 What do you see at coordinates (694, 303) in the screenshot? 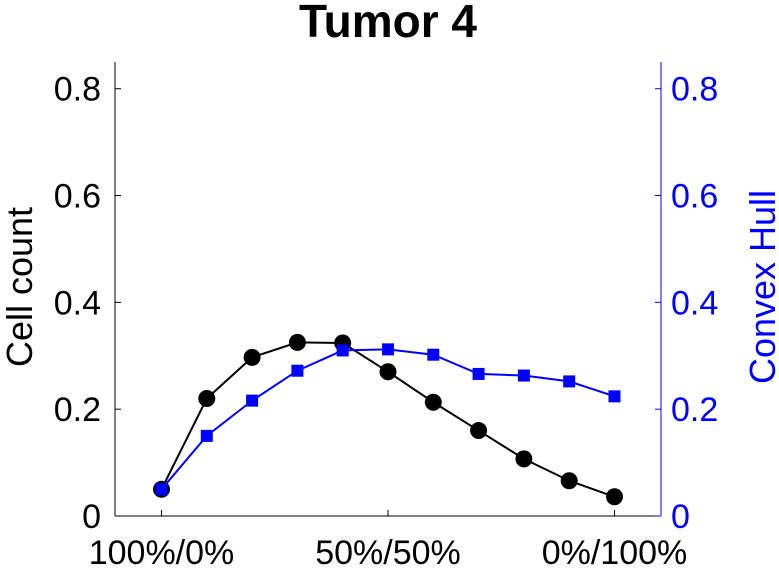
I see `y2-tick-label: 0.4` at bounding box center [694, 303].